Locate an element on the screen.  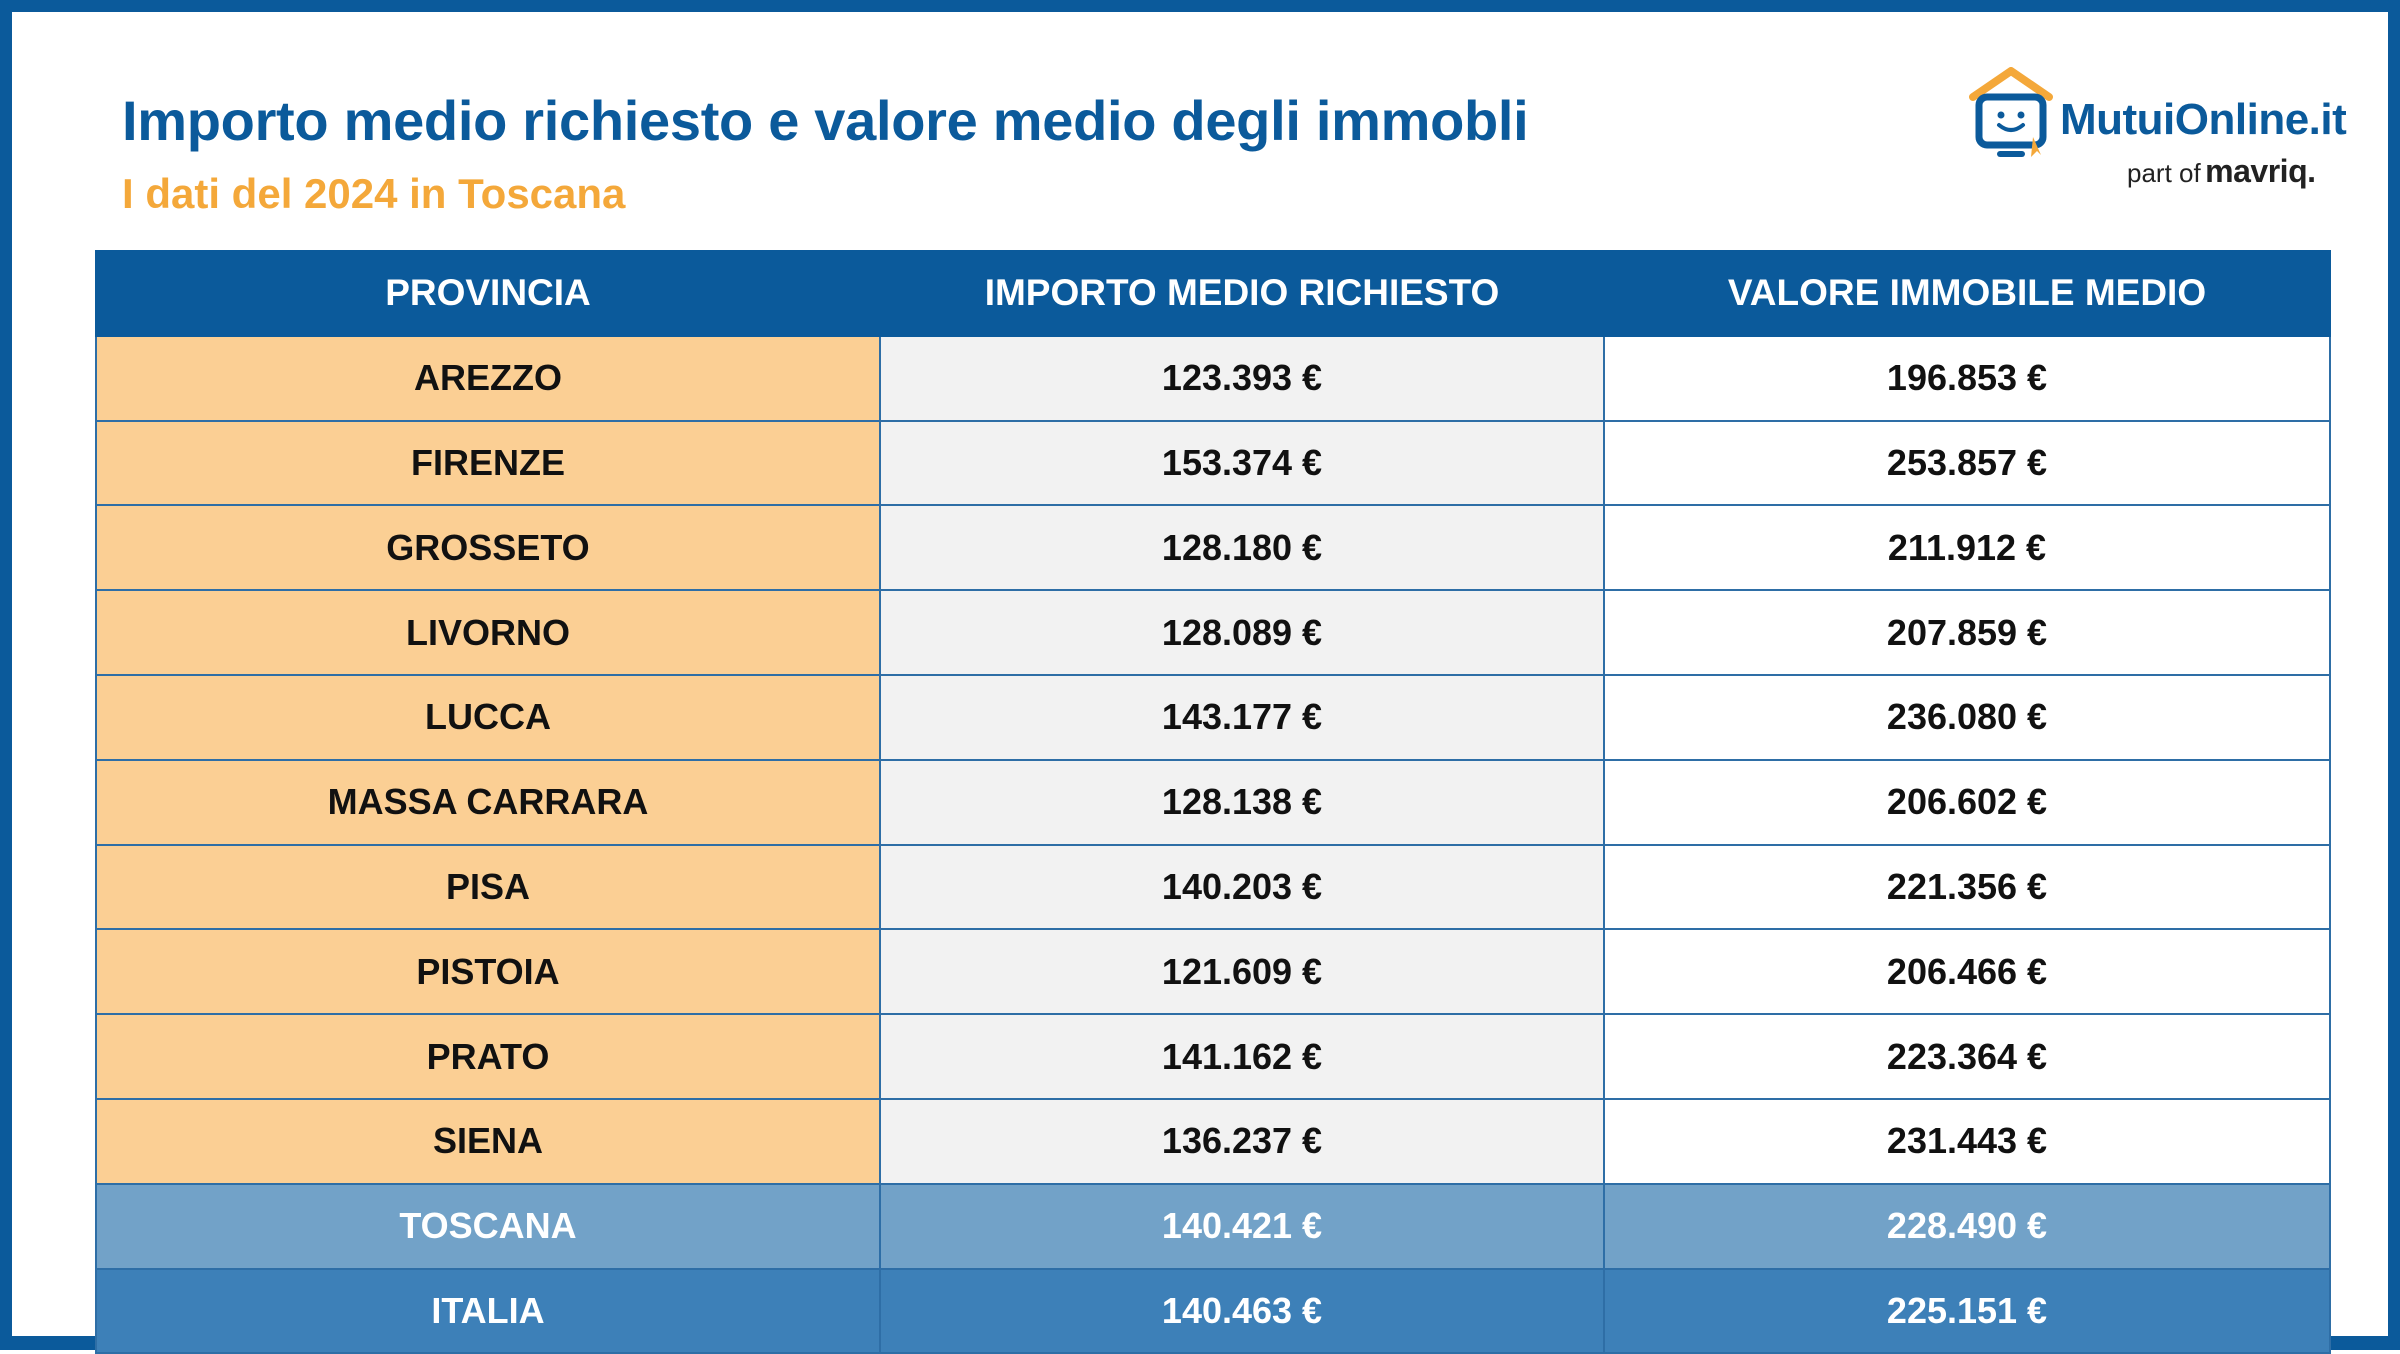
cell-importo: 136.237 € is located at coordinates (1242, 1141).